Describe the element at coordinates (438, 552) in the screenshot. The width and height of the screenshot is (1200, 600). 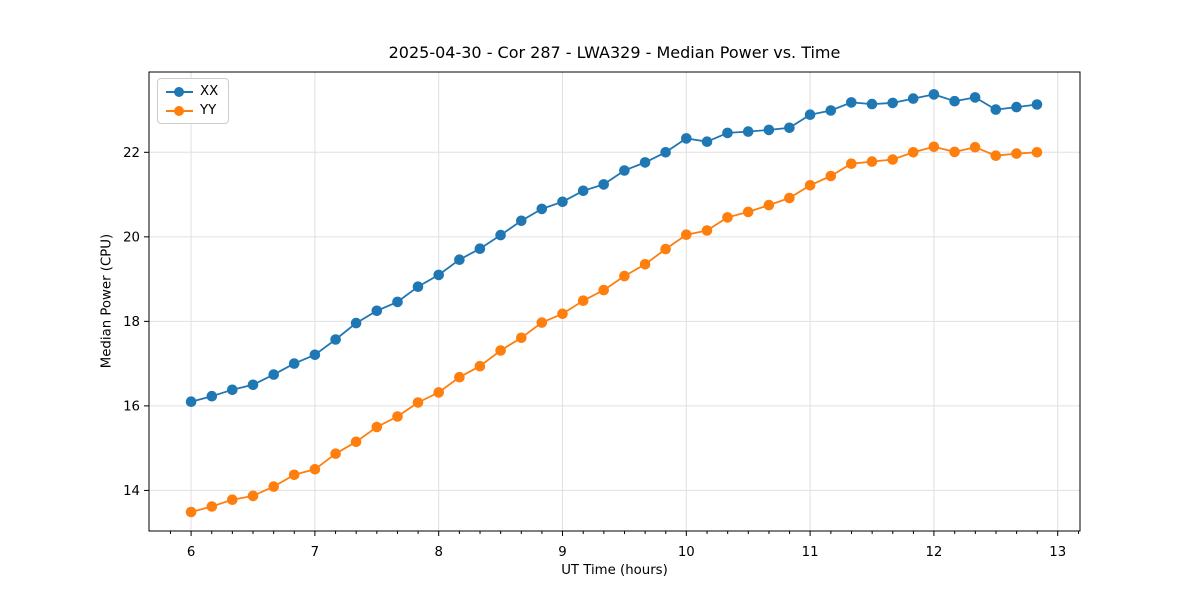
I see `x-tick-label: 8` at that location.